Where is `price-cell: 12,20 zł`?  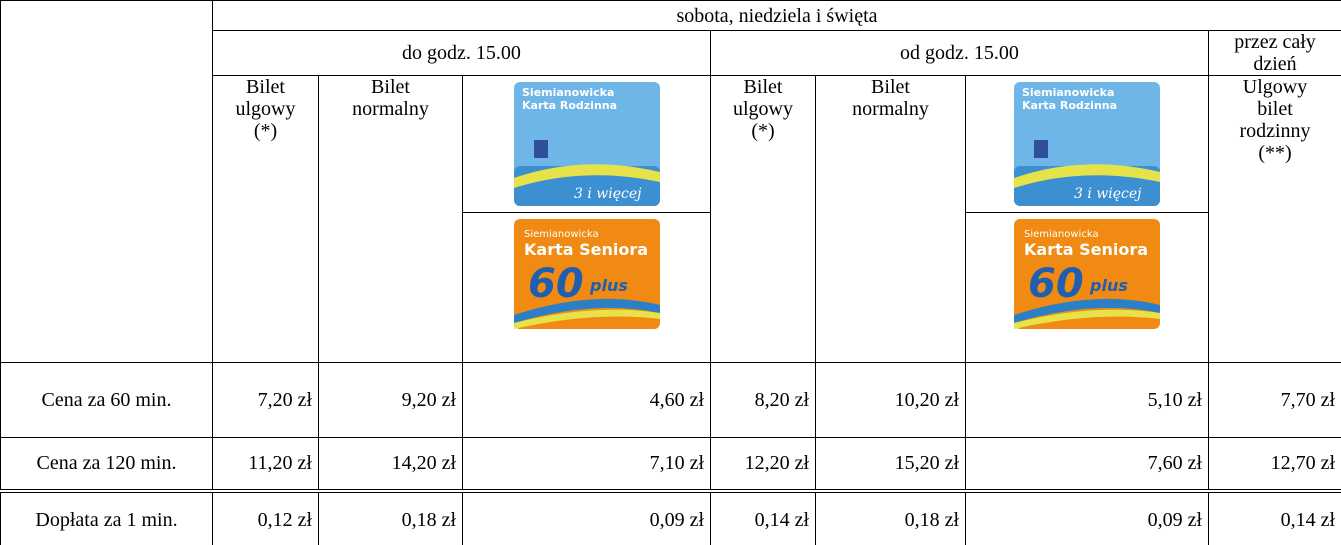
price-cell: 12,20 zł is located at coordinates (763, 464).